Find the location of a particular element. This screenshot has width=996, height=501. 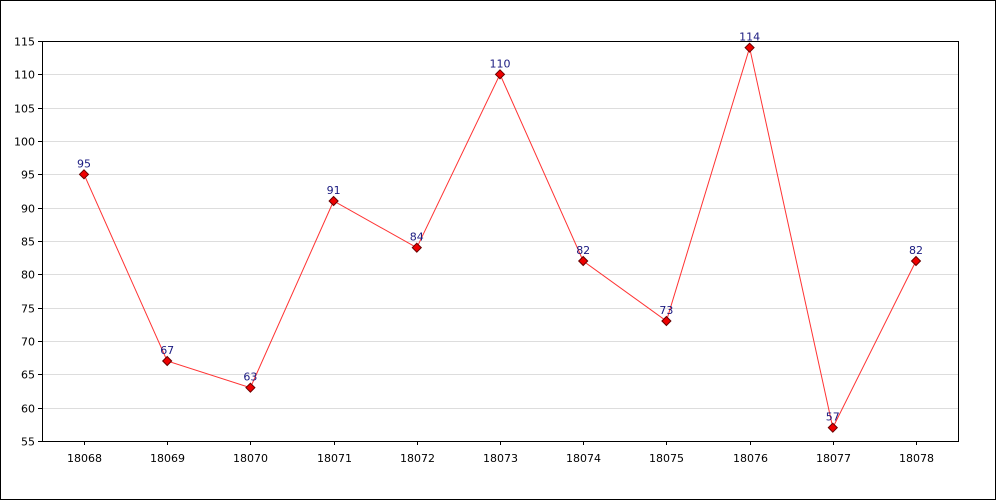

y-tick-label: 70 is located at coordinates (28, 342).